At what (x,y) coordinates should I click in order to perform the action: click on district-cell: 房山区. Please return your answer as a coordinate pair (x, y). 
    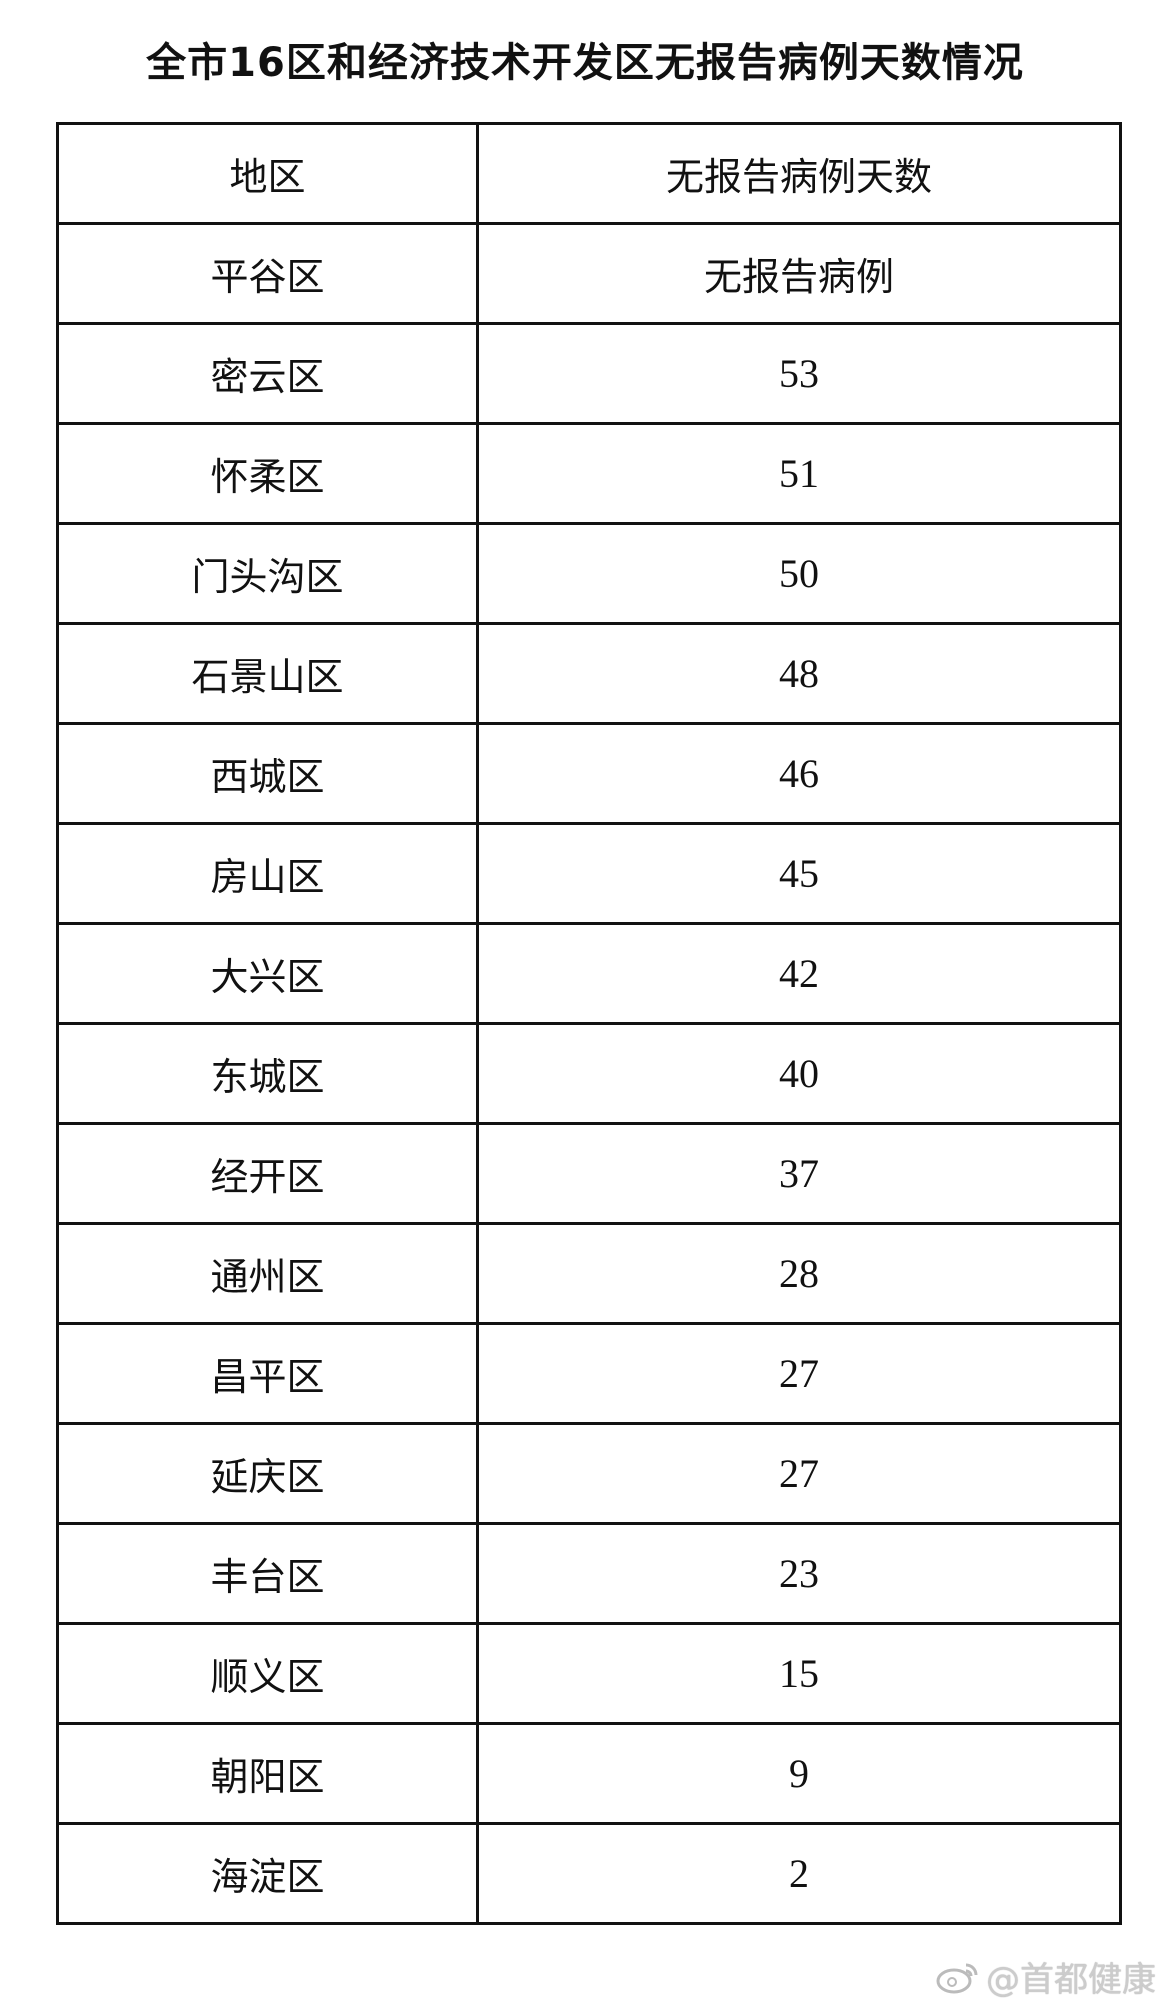
    Looking at the image, I should click on (267, 873).